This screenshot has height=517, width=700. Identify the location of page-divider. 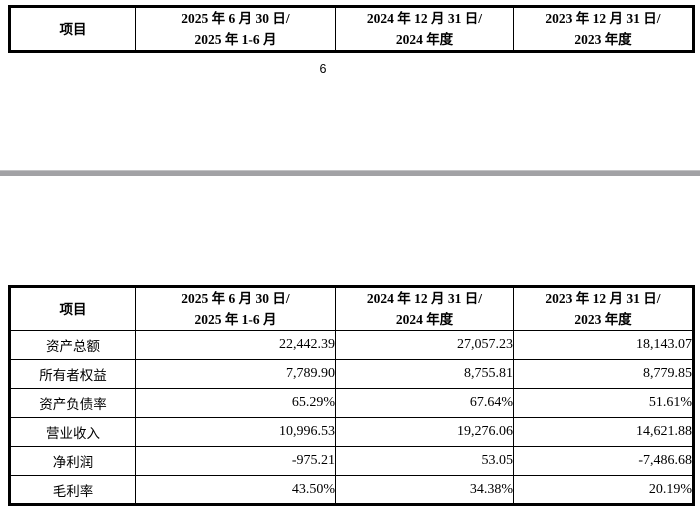
(350, 173).